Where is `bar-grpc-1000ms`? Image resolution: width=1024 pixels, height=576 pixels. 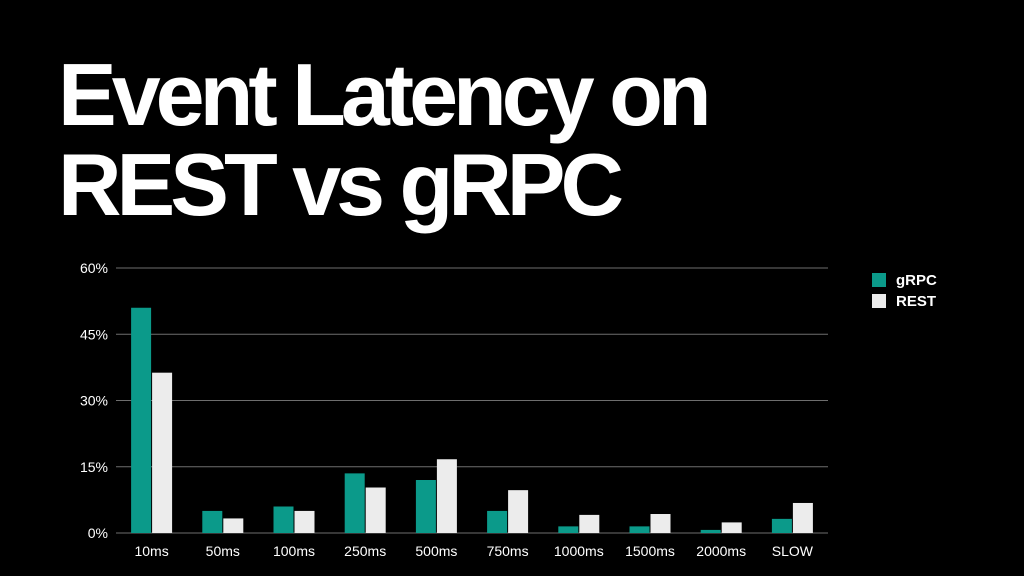 bar-grpc-1000ms is located at coordinates (568, 529).